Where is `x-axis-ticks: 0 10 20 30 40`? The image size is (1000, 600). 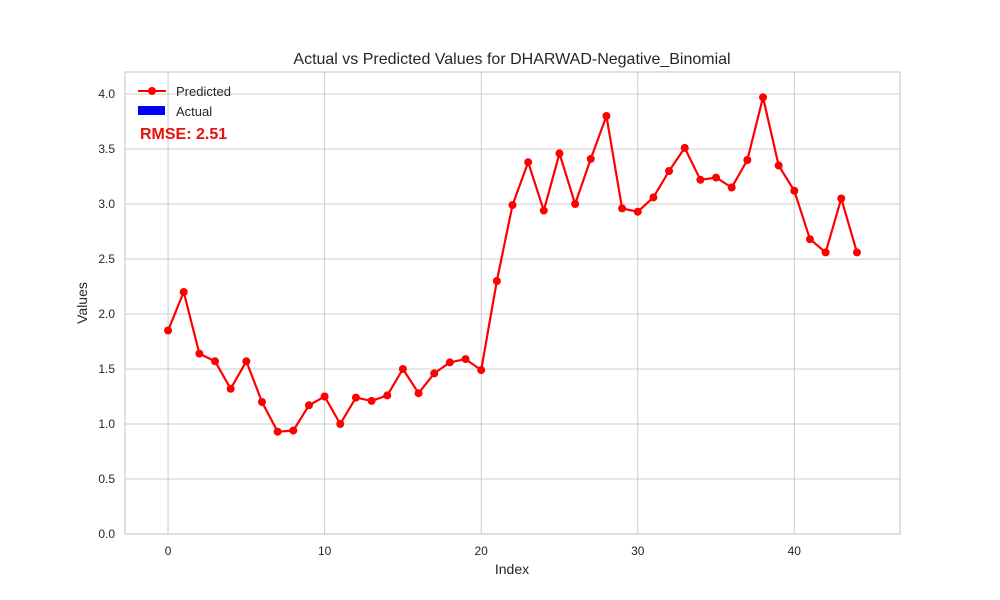
x-axis-ticks: 0 10 20 30 40 is located at coordinates (483, 551).